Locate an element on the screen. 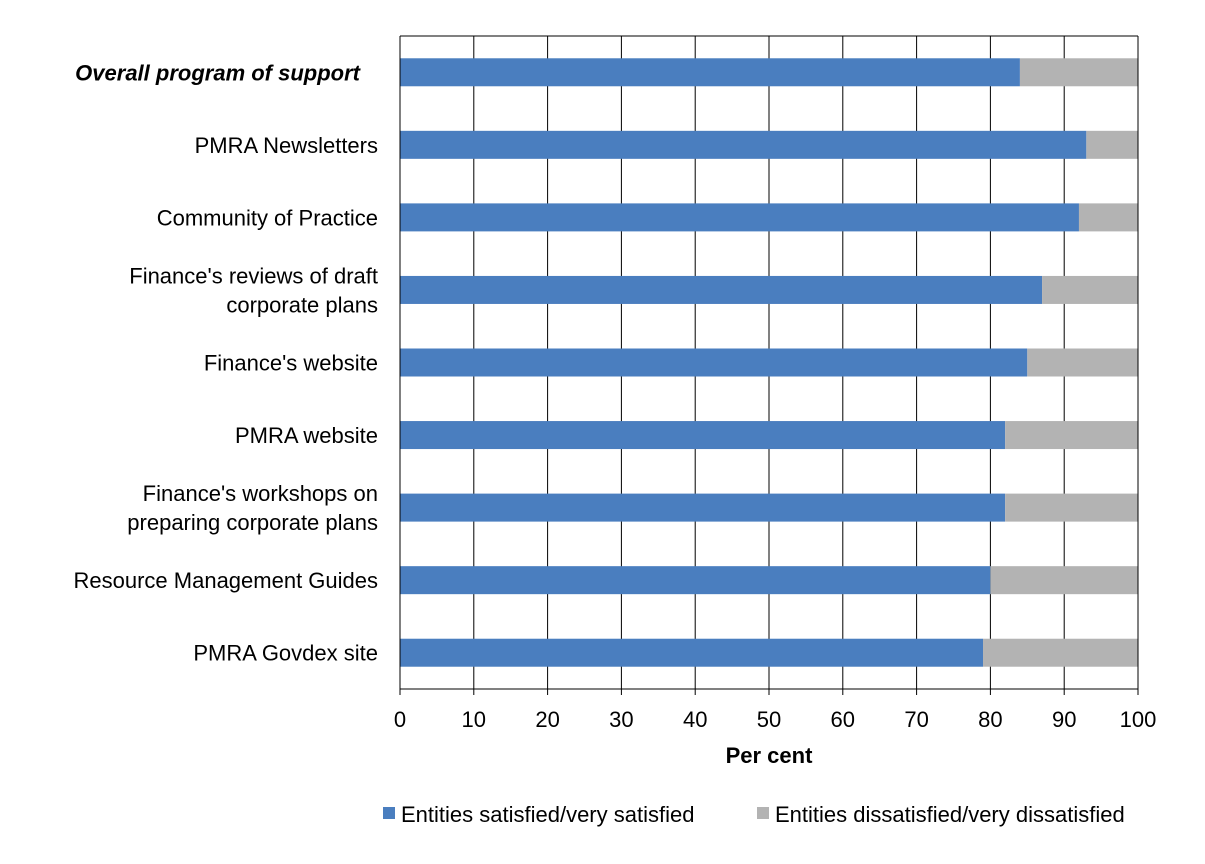 The height and width of the screenshot is (864, 1205). x-tick-label: 70 is located at coordinates (916, 719).